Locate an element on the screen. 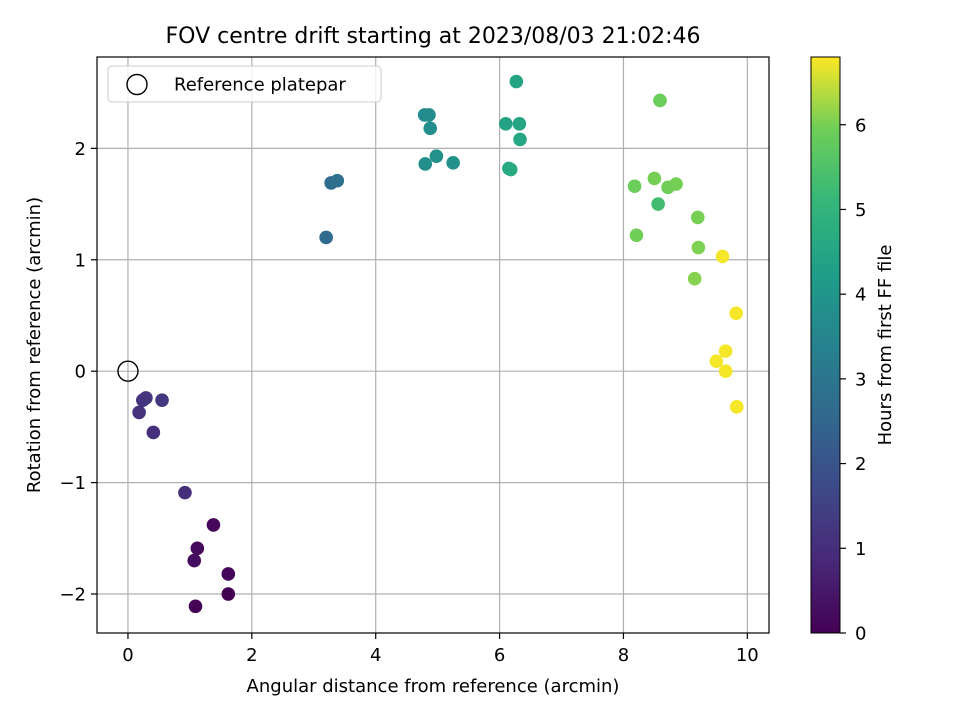  colorbar-tick-label: 6 is located at coordinates (860, 125).